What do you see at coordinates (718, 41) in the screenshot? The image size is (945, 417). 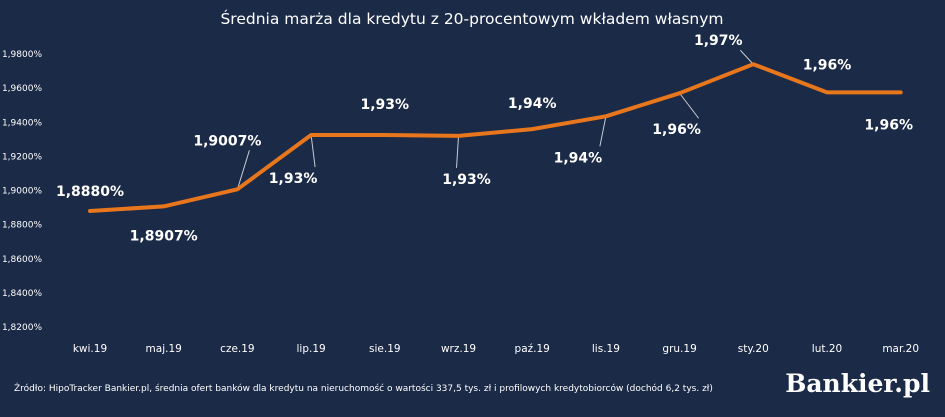 I see `data-label: 1,97%` at bounding box center [718, 41].